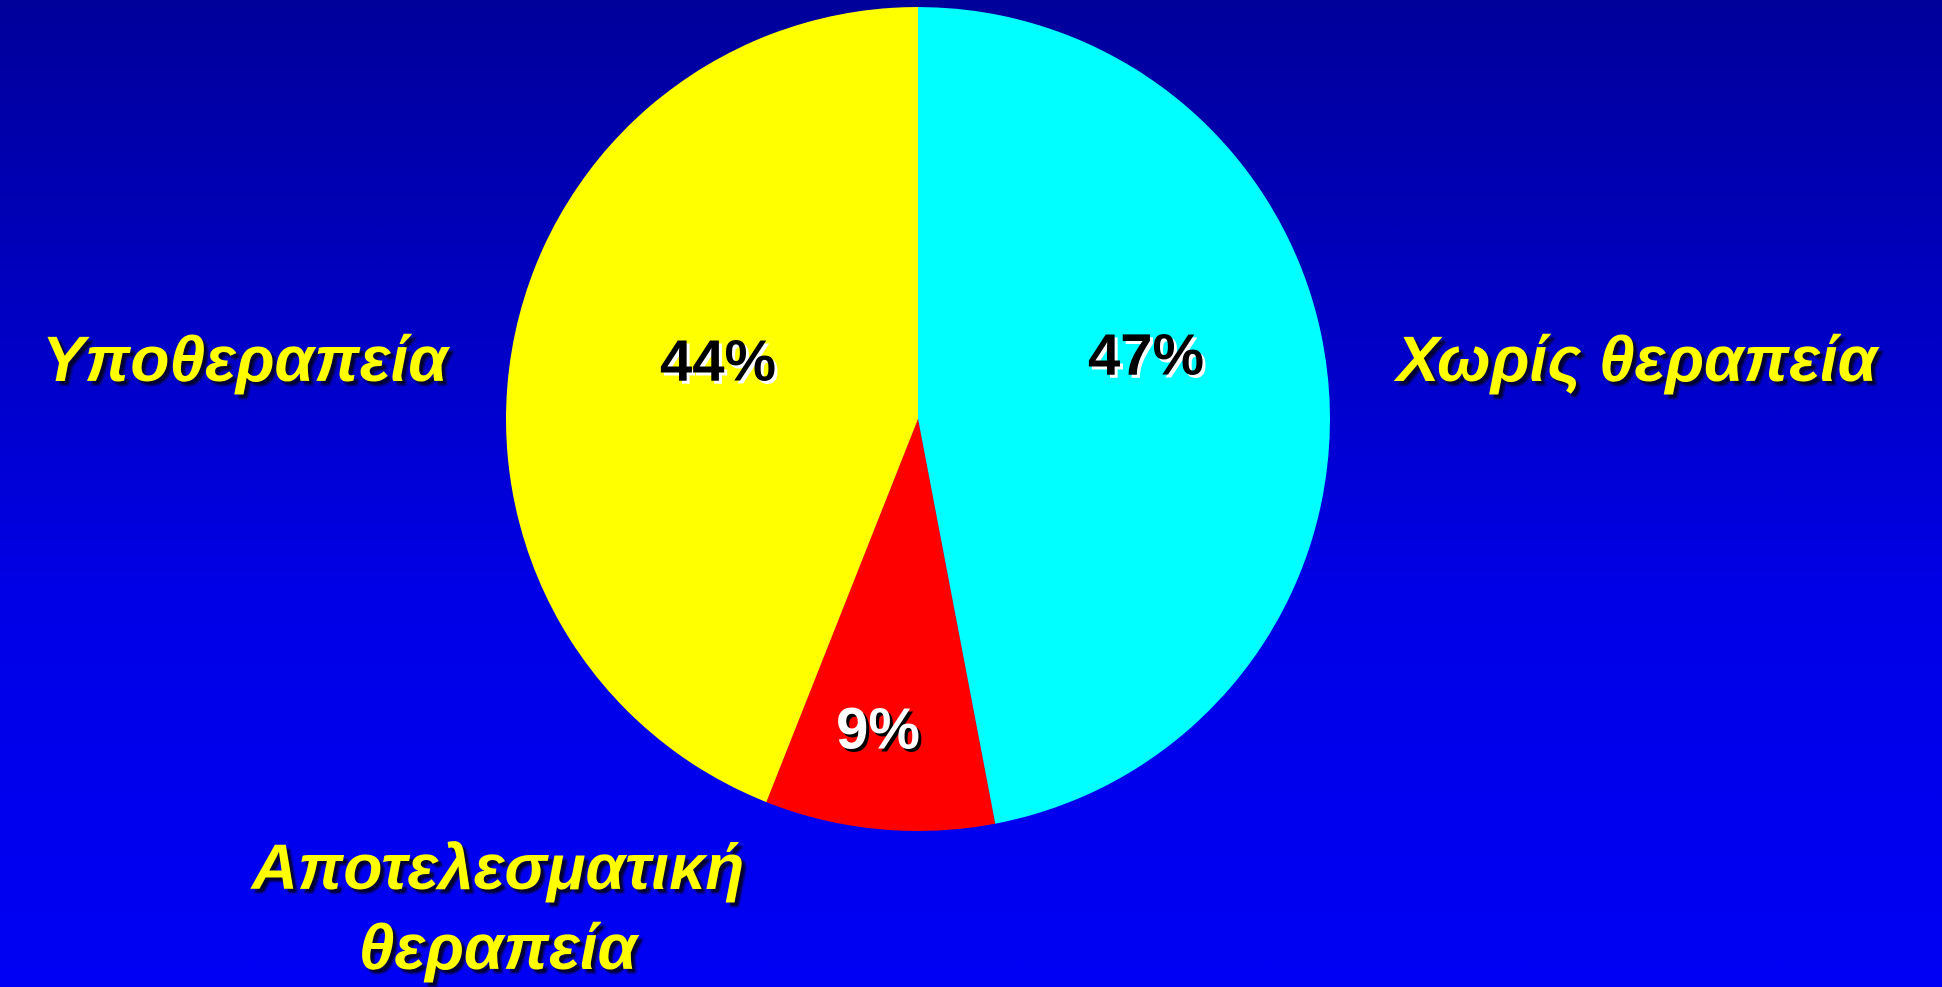 This screenshot has height=987, width=1942. Describe the element at coordinates (1146, 354) in the screenshot. I see `value-label: 47%` at that location.